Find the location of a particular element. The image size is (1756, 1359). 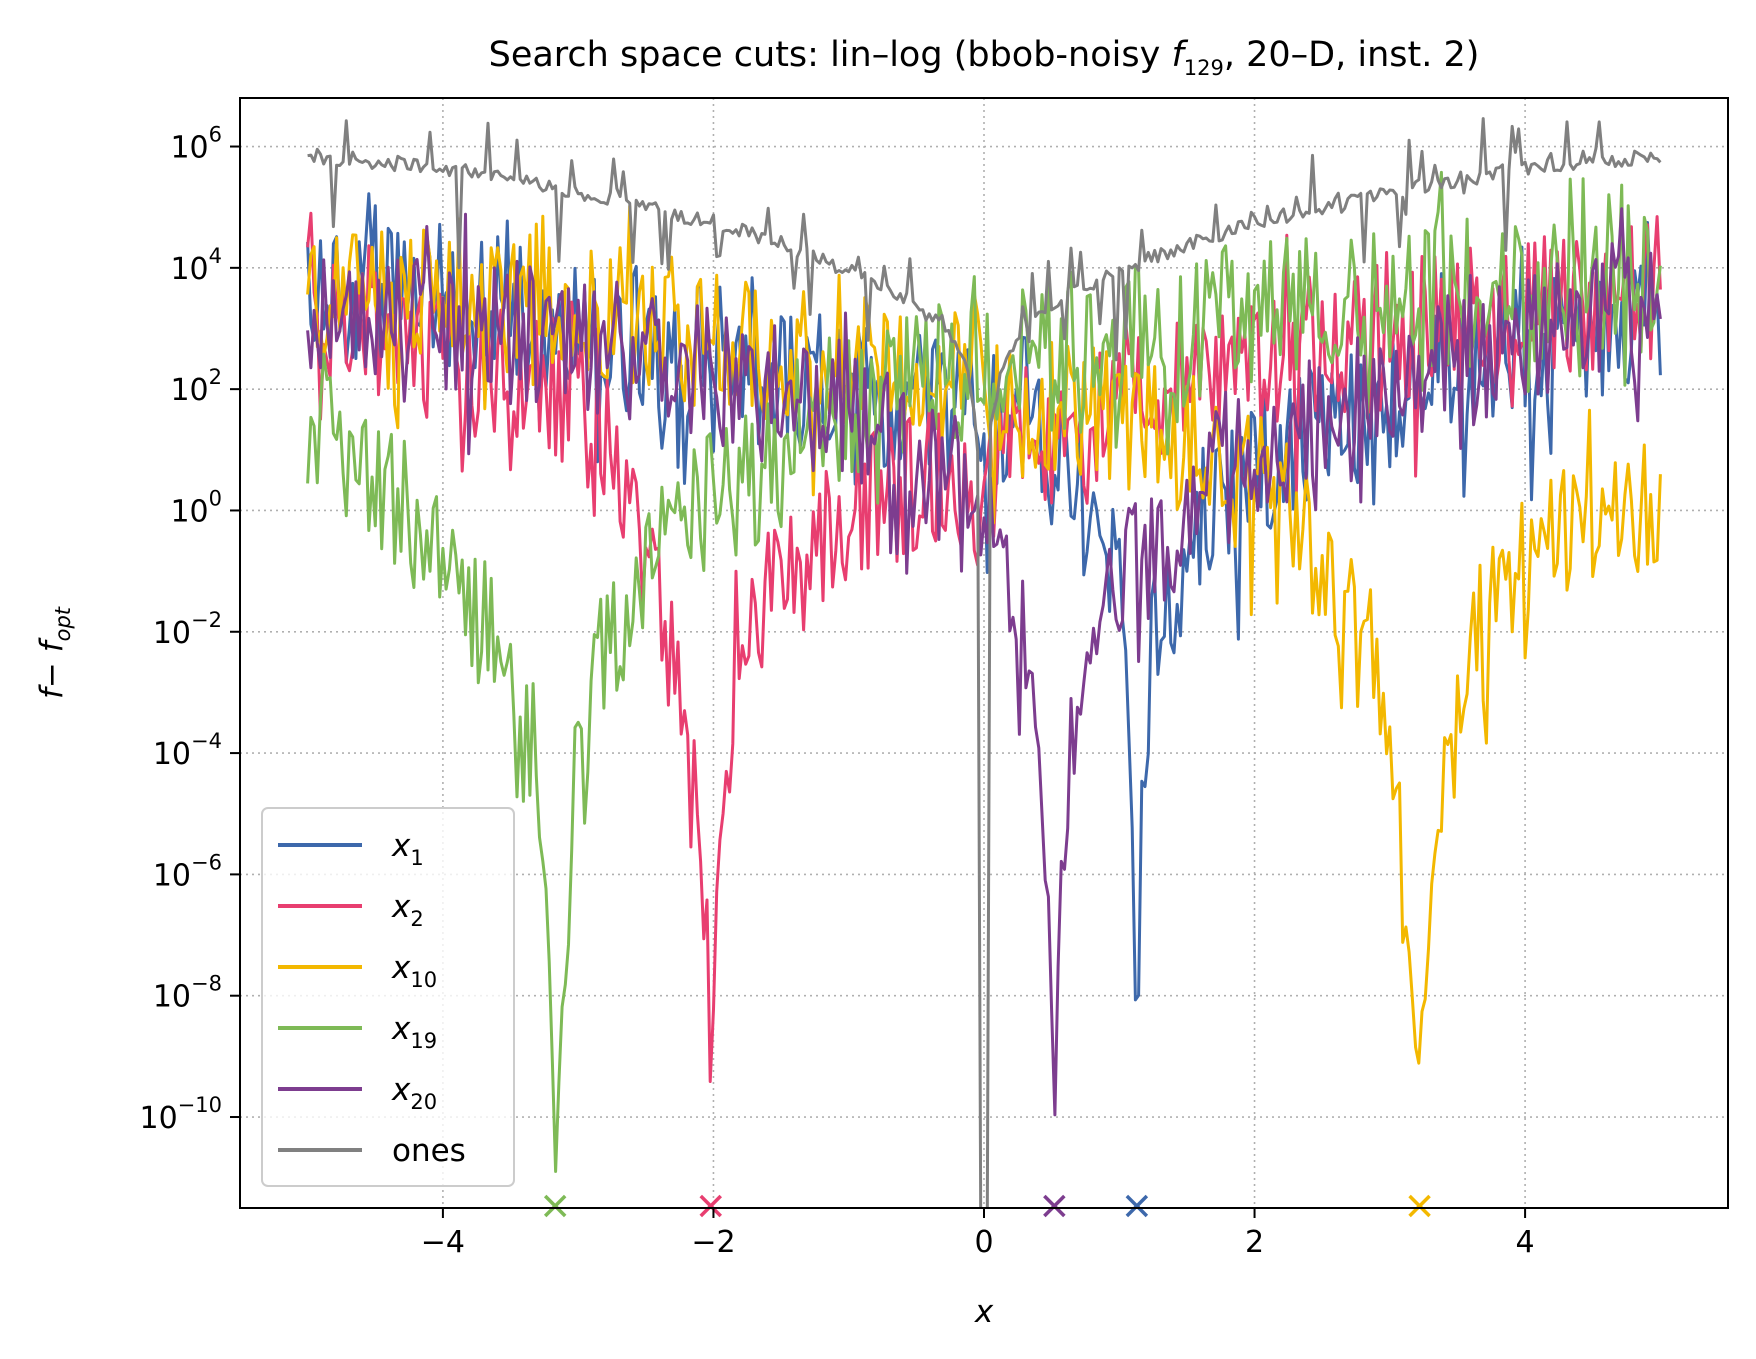

legend: x1 x2 x10 x19 x20 ones is located at coordinates (388, 997).